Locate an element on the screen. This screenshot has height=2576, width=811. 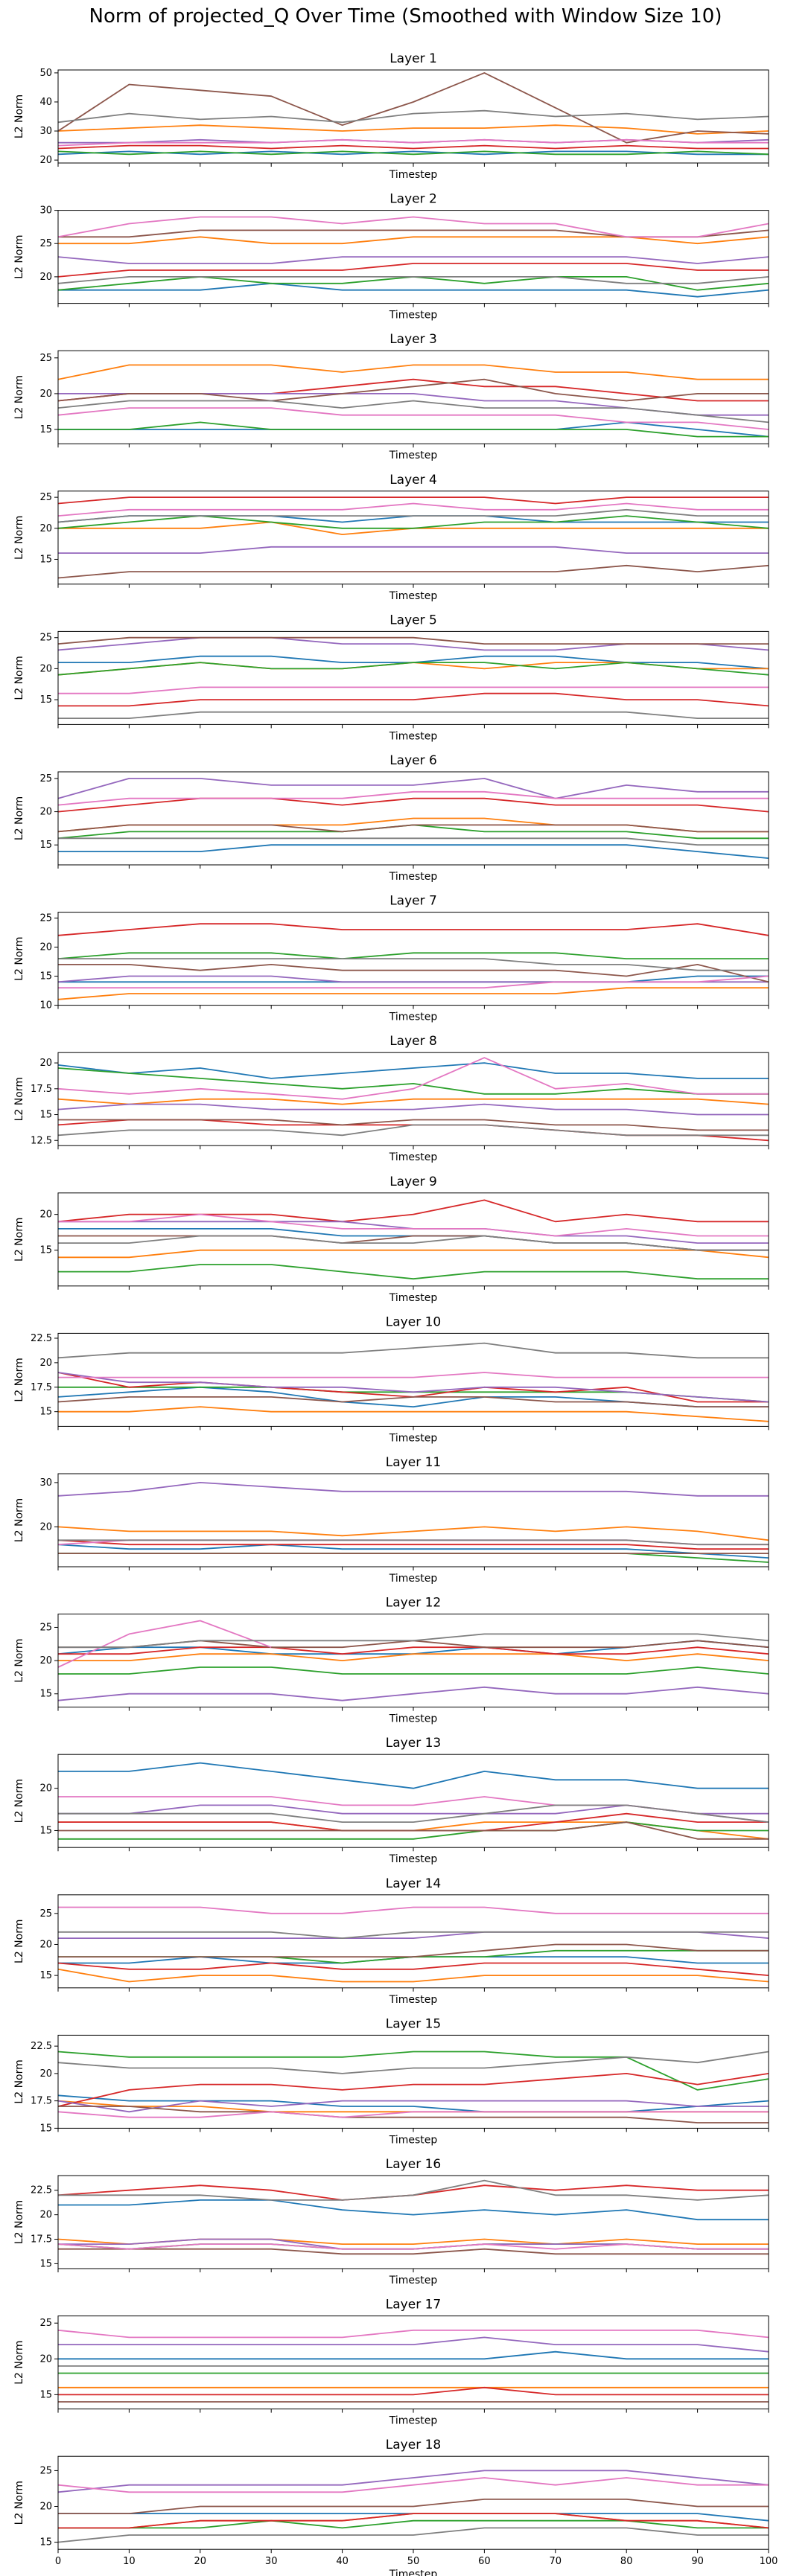
panel-title: Layer 14 is located at coordinates (413, 1883).